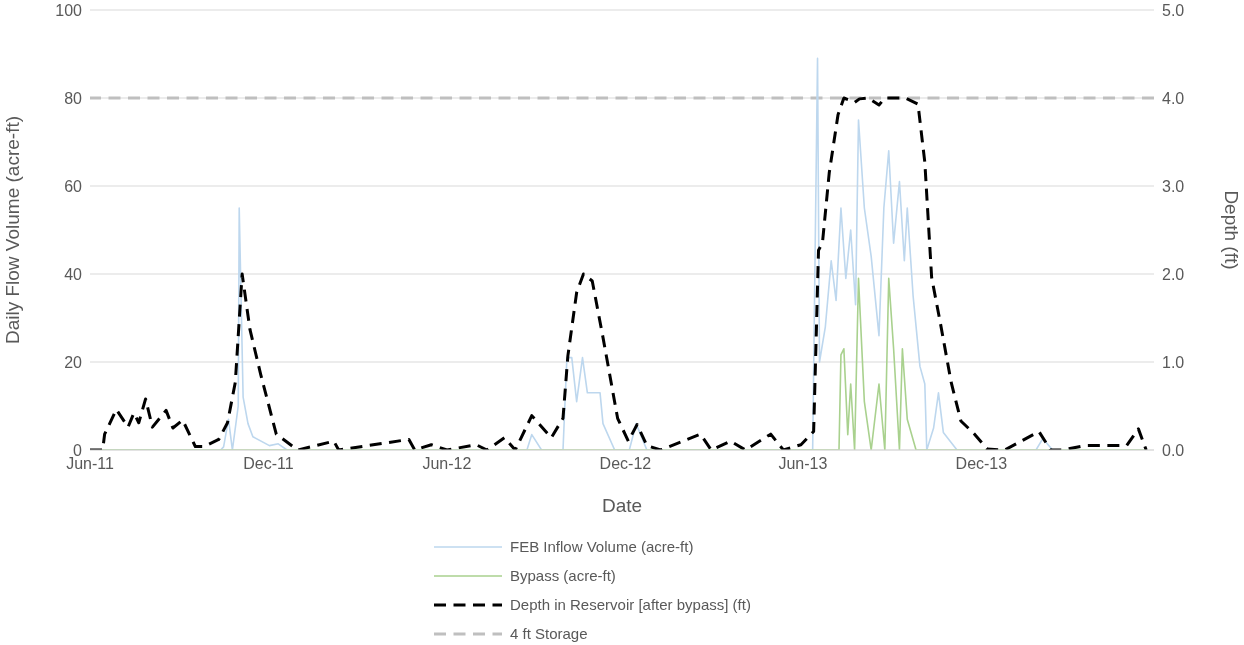 The width and height of the screenshot is (1244, 645). I want to click on x-tick-label: Jun-12, so click(447, 464).